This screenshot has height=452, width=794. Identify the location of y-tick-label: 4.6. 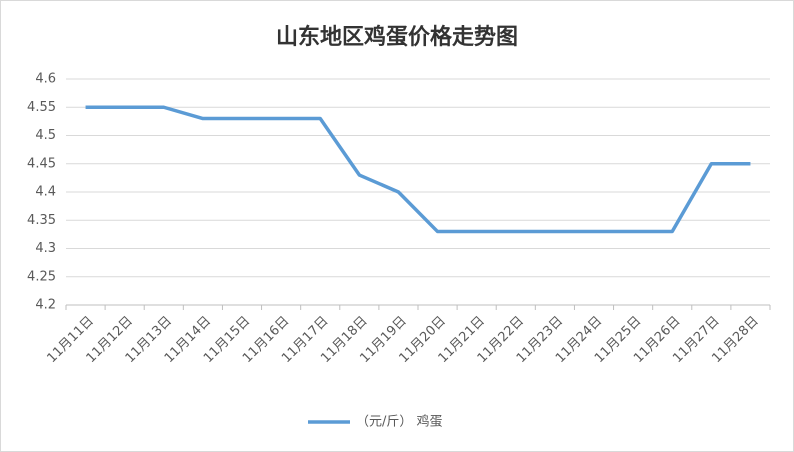
(45, 79).